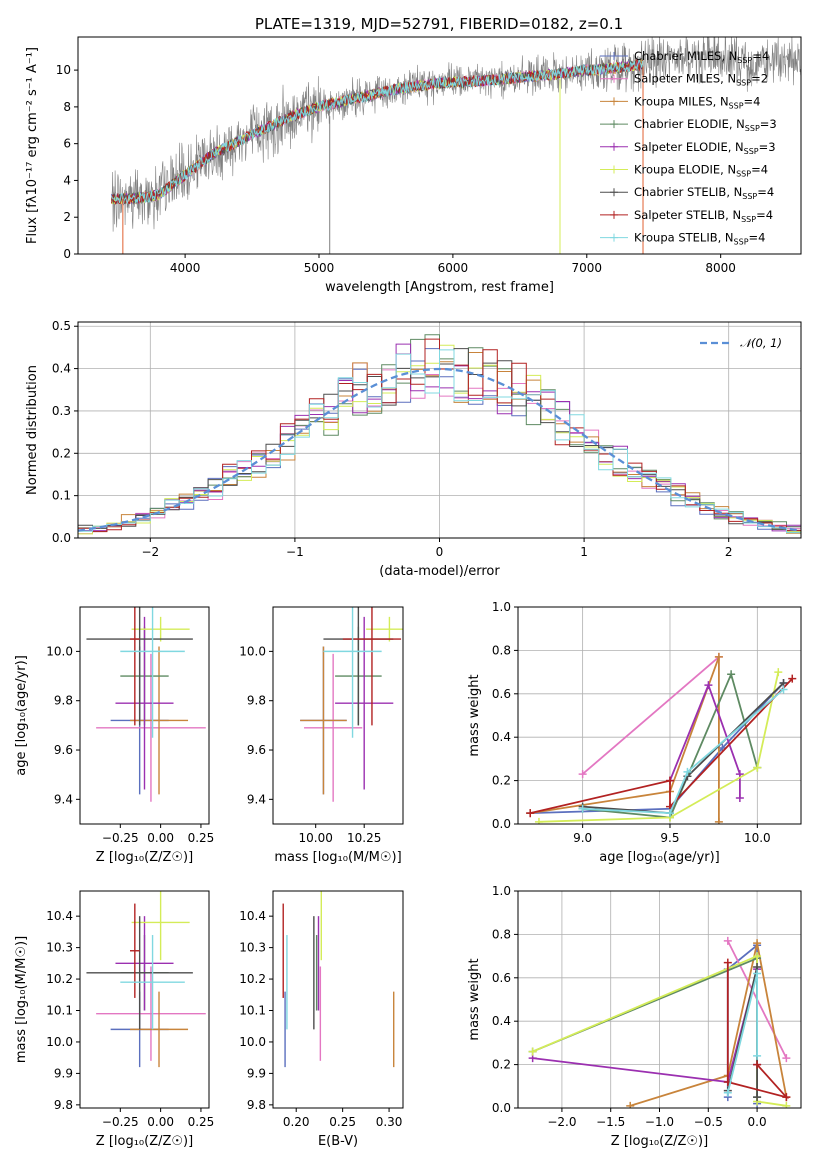  What do you see at coordinates (61, 326) in the screenshot?
I see `y-tick-label: 0.5` at bounding box center [61, 326].